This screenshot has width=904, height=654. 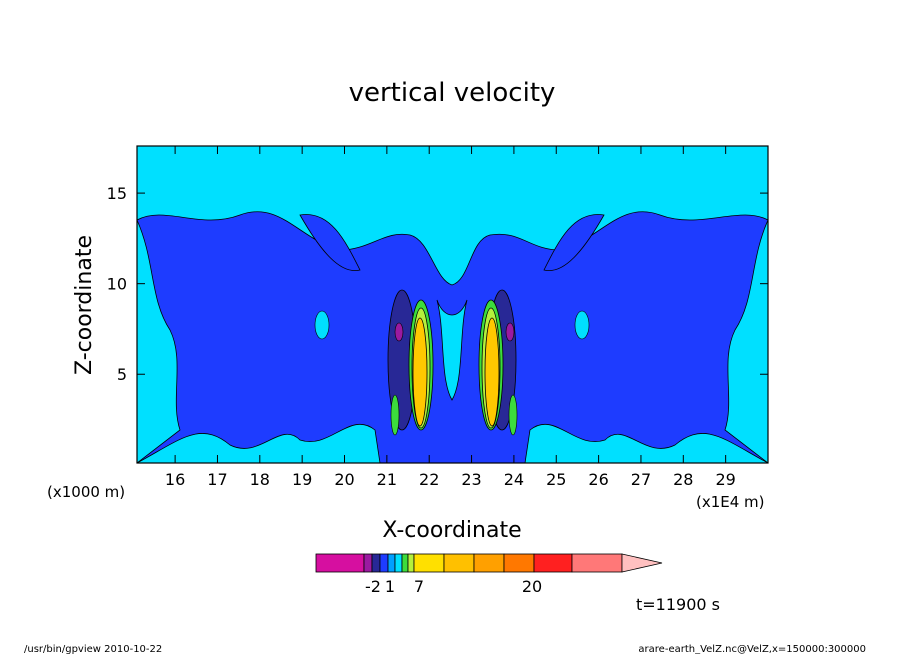 What do you see at coordinates (451, 530) in the screenshot?
I see `x-axis-label: X-coordinate` at bounding box center [451, 530].